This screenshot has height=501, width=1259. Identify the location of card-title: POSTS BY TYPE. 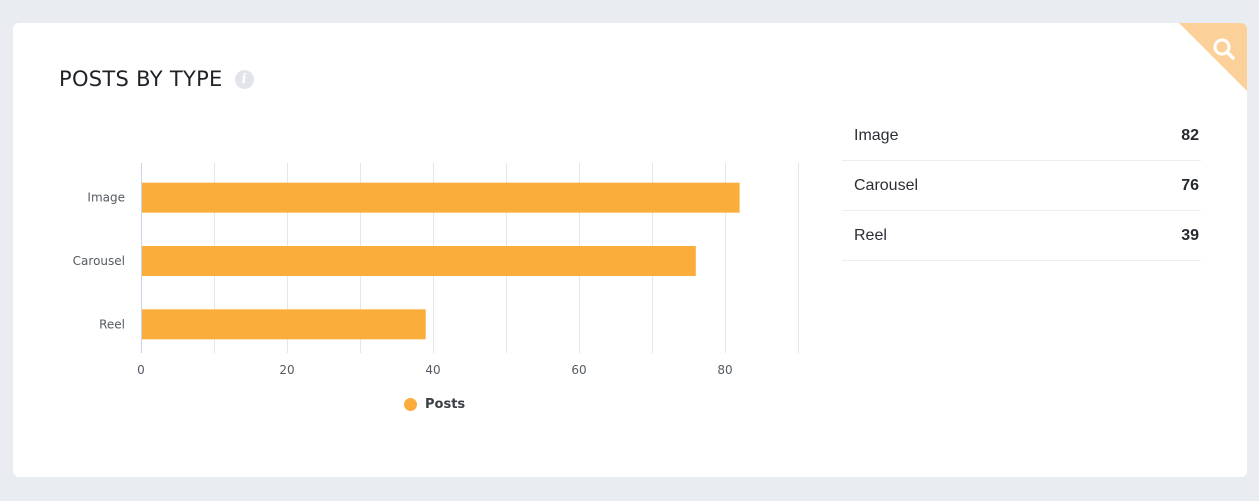
(141, 79).